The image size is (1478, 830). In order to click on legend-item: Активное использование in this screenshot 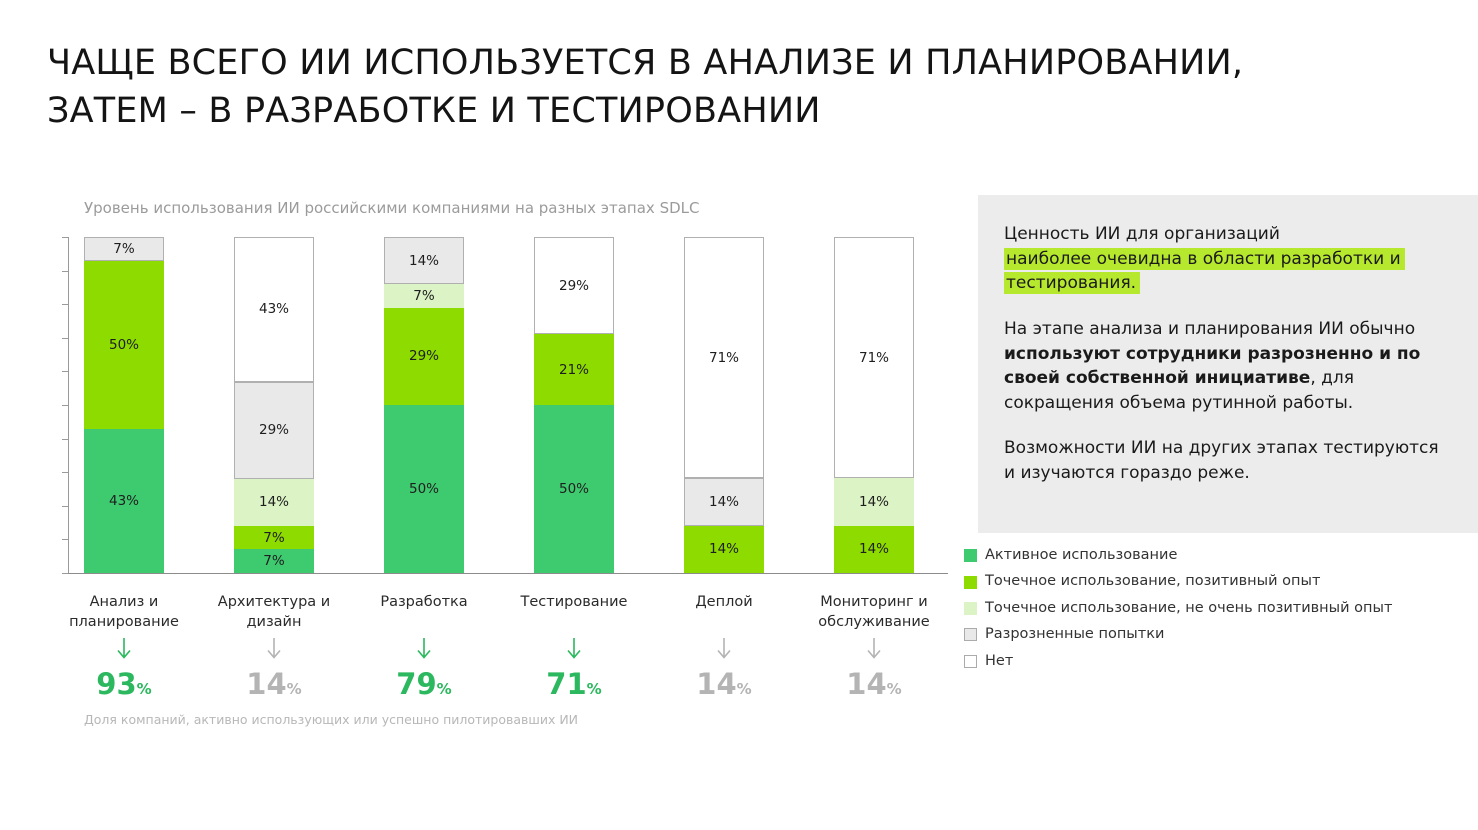, I will do `click(1178, 555)`.